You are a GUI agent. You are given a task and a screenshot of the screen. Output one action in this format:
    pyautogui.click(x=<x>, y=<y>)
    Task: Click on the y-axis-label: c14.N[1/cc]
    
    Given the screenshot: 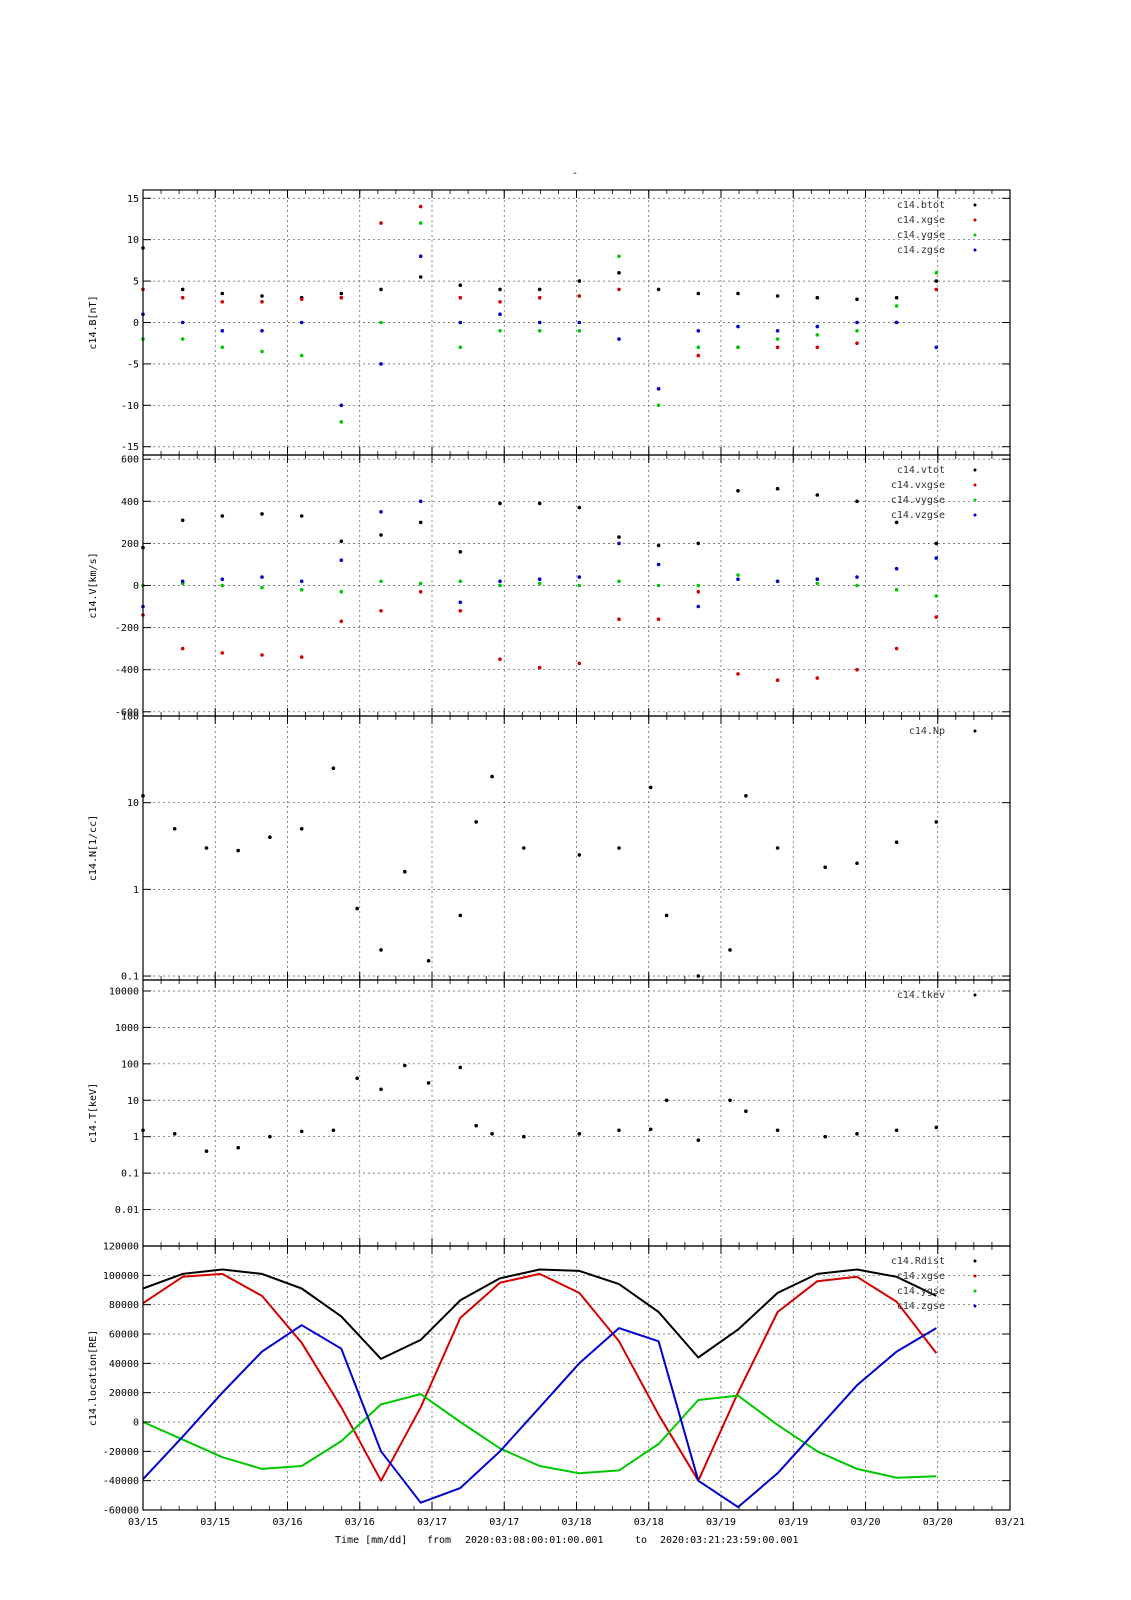 What is the action you would take?
    pyautogui.click(x=93, y=848)
    